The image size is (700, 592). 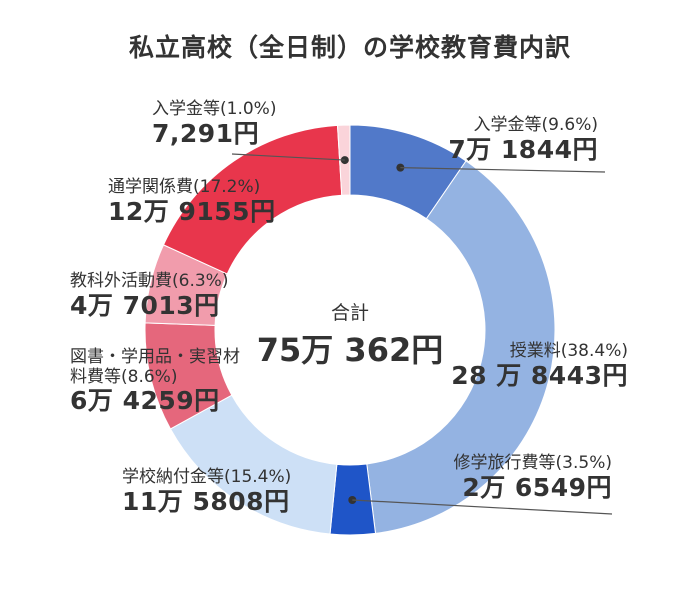 I want to click on slice-label-entrance-fee-small: 入学金等(1.0%) 7,291円, so click(x=214, y=123).